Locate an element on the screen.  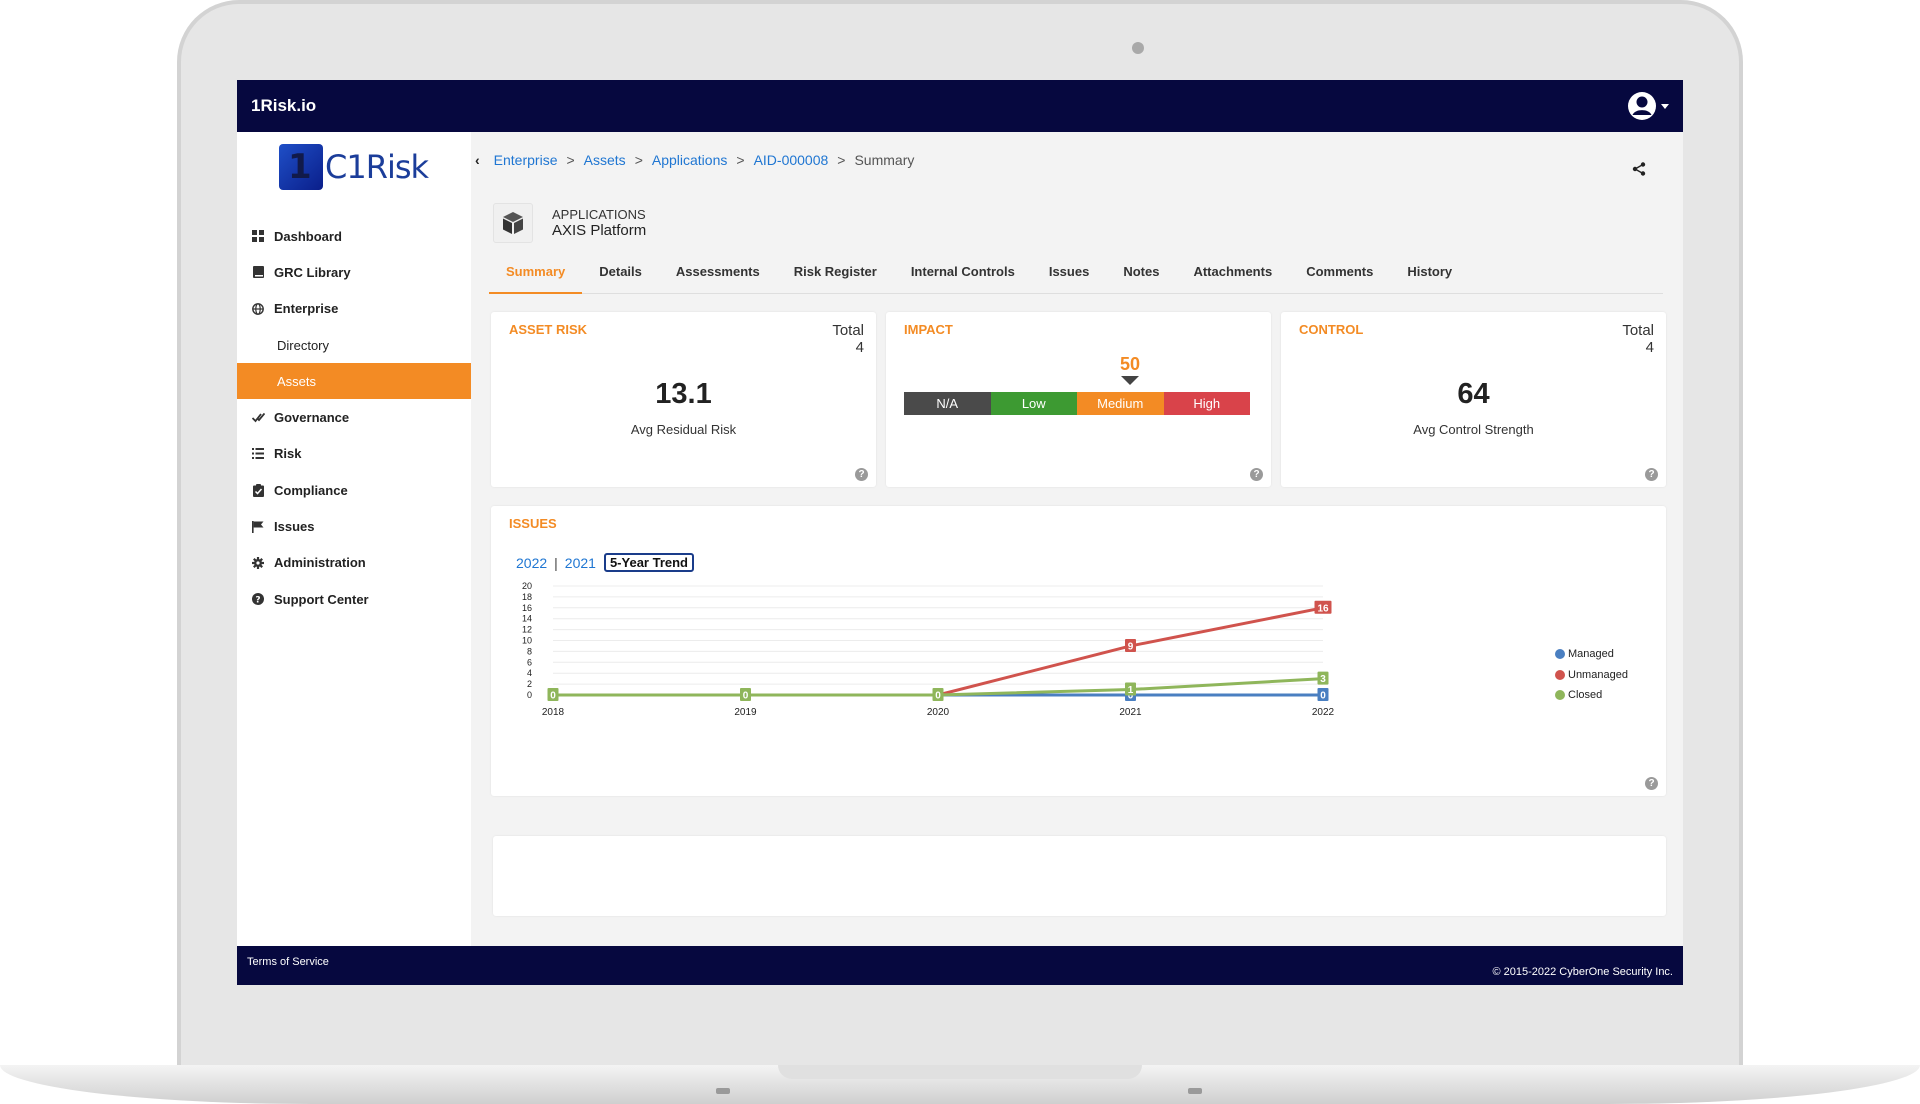
sidebar-item-dashboard: Dashboard is located at coordinates (354, 236).